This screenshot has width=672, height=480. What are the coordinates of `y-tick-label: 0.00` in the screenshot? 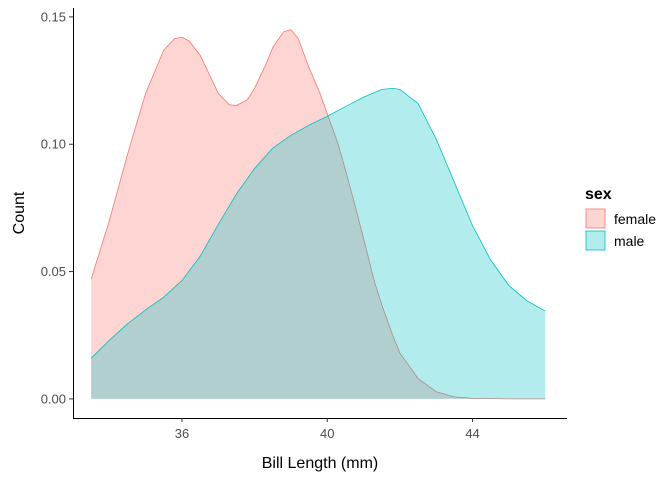 It's located at (53, 398).